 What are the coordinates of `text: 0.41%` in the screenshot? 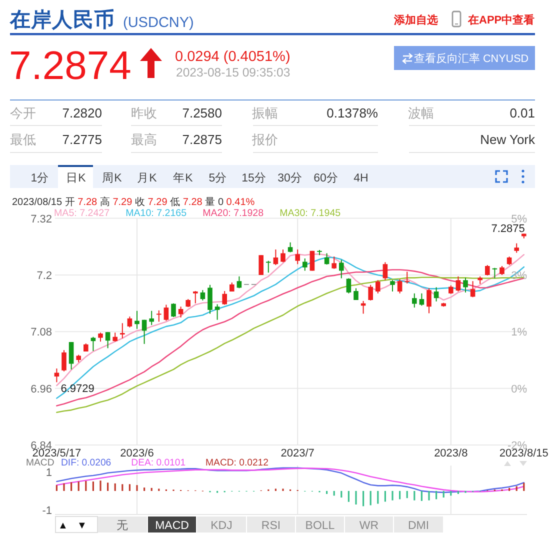 It's located at (240, 202).